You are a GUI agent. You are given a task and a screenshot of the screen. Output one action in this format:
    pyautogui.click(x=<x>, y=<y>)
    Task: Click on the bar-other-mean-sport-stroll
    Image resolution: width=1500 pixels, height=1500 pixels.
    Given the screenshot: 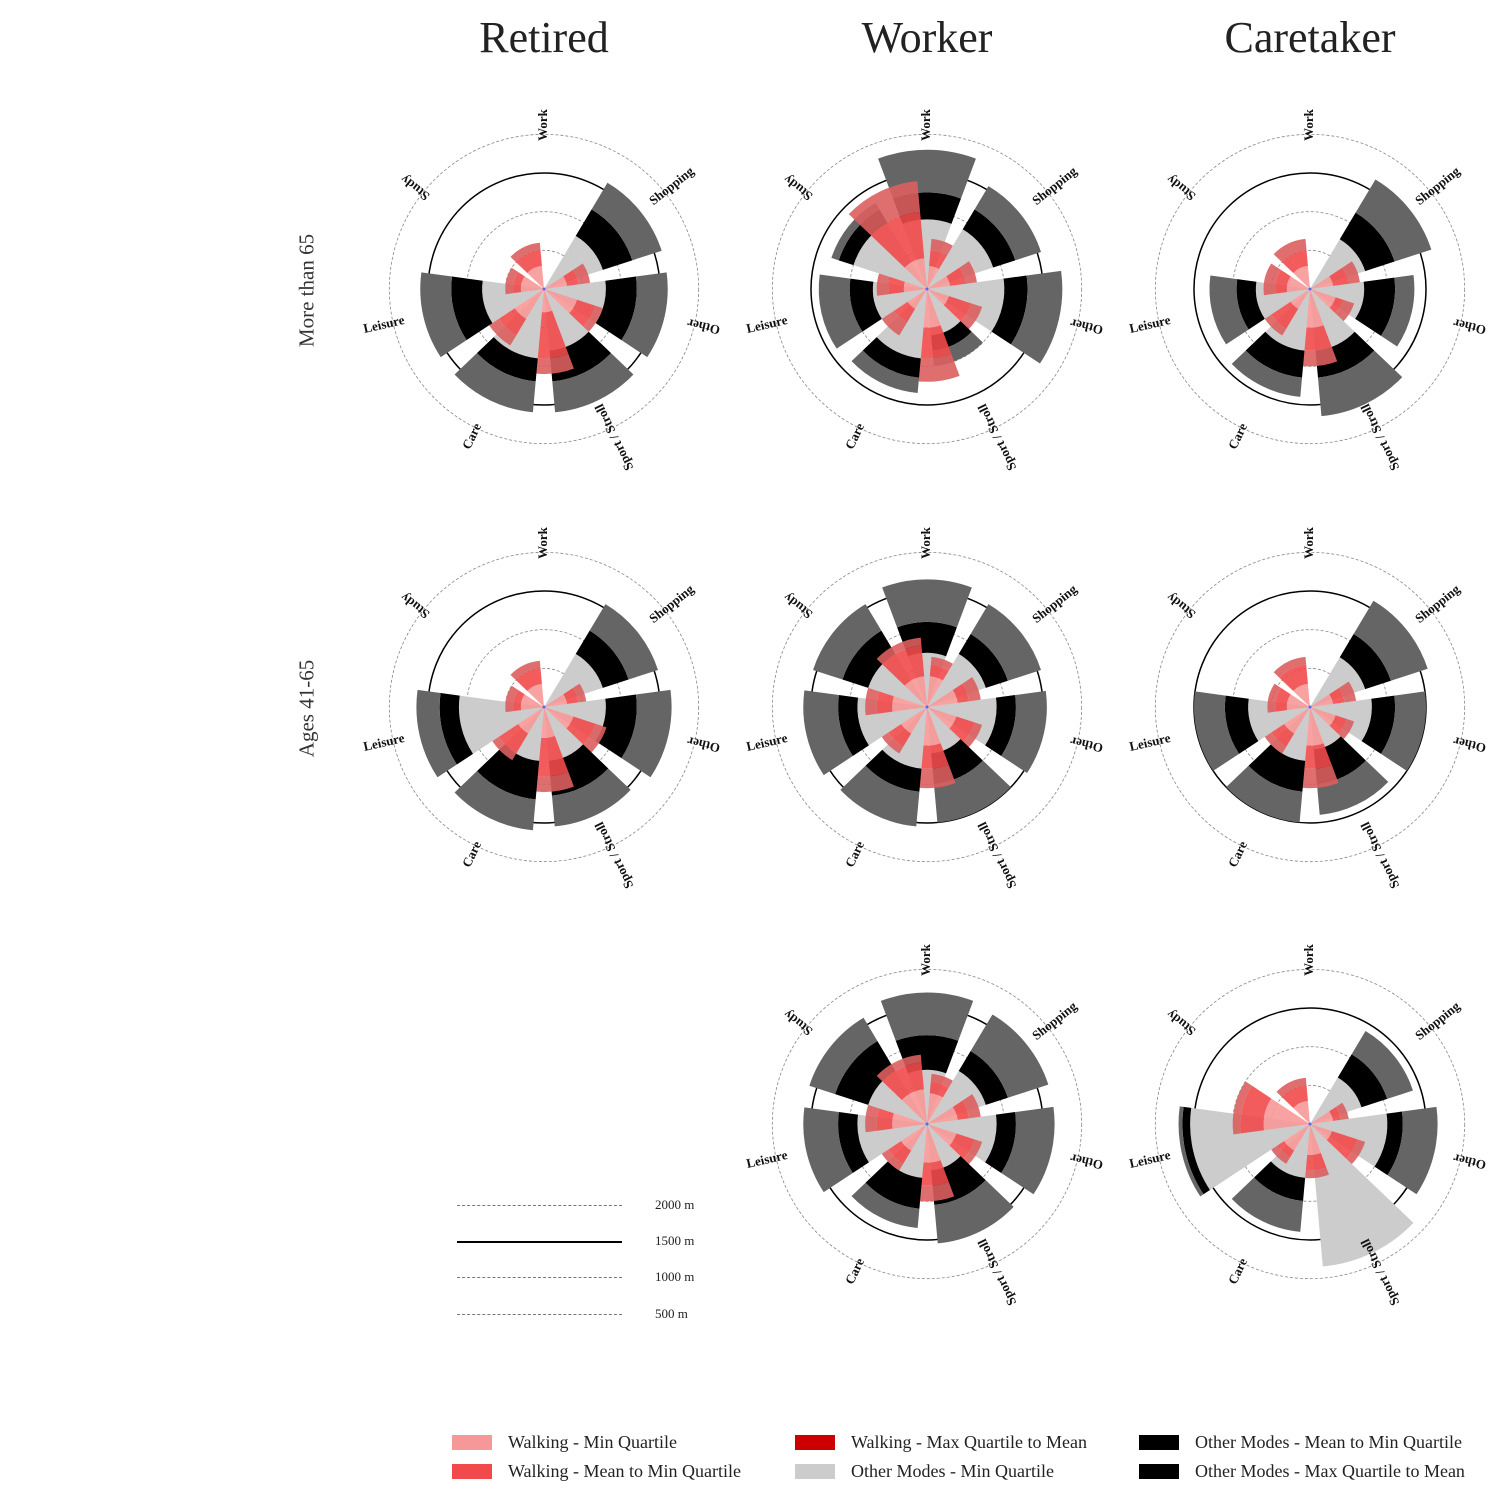 What is the action you would take?
    pyautogui.click(x=1345, y=354)
    